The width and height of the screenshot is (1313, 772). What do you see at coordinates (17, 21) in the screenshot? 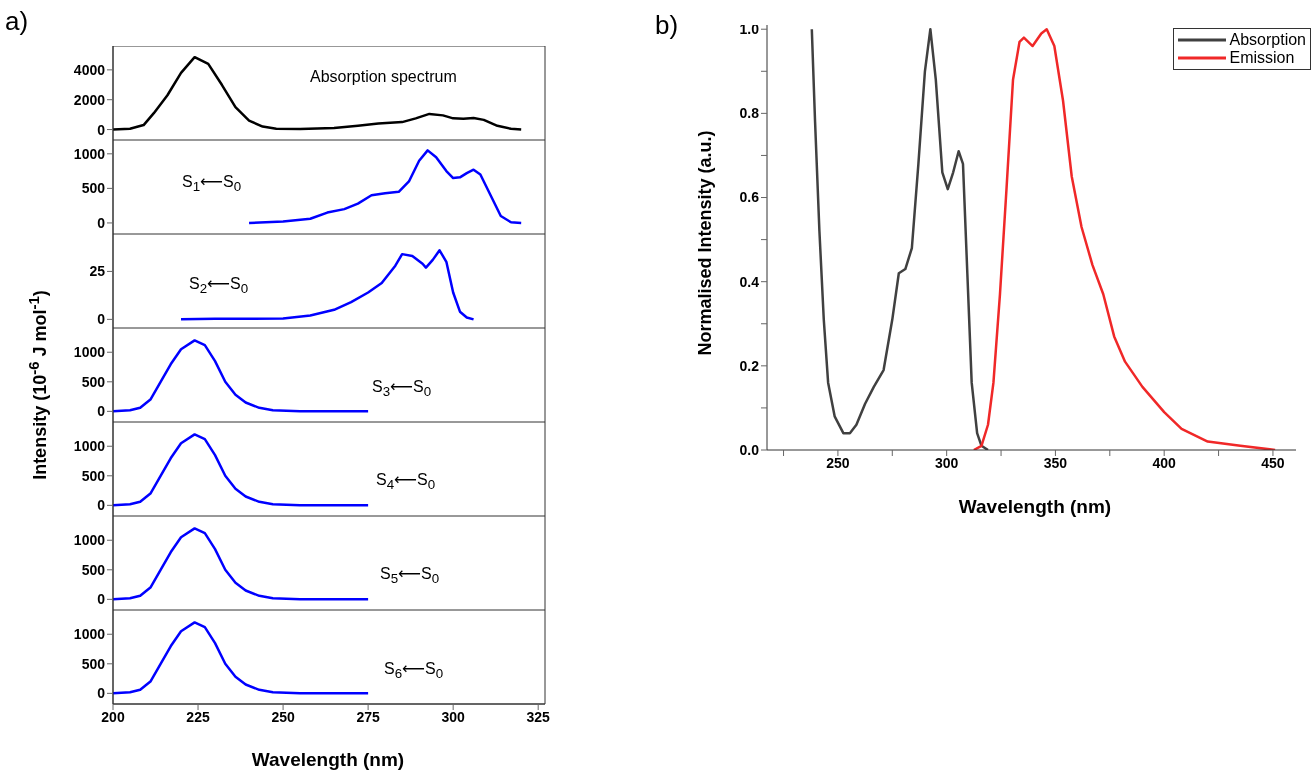
I see `chart-title: a)` at bounding box center [17, 21].